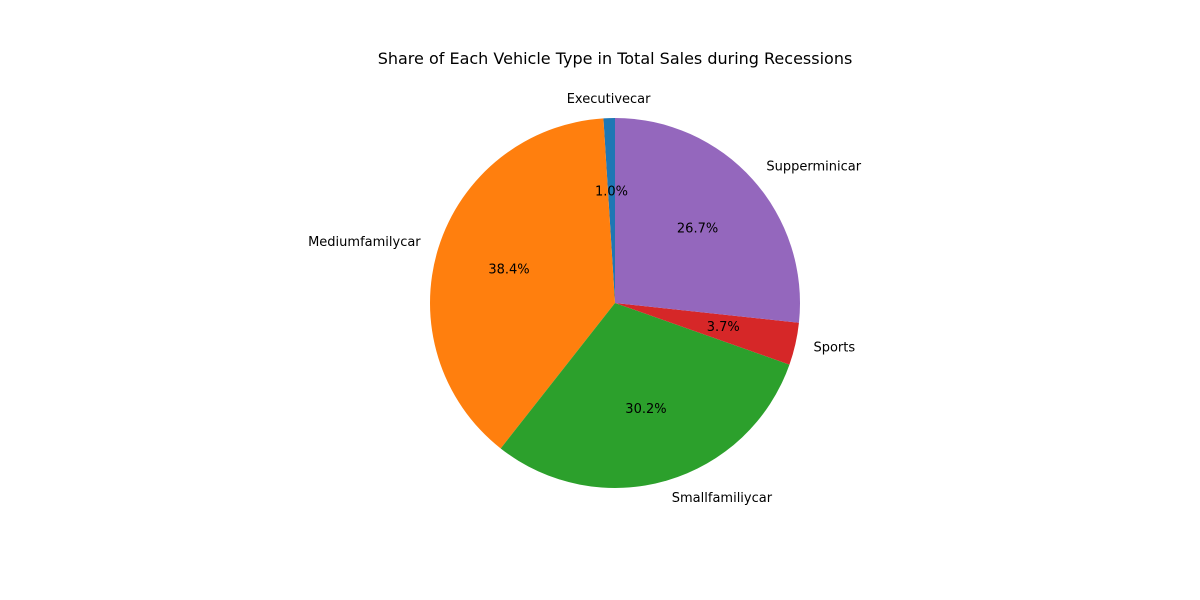 This screenshot has height=600, width=1200. I want to click on pie-slice-label: Supperminicar, so click(813, 166).